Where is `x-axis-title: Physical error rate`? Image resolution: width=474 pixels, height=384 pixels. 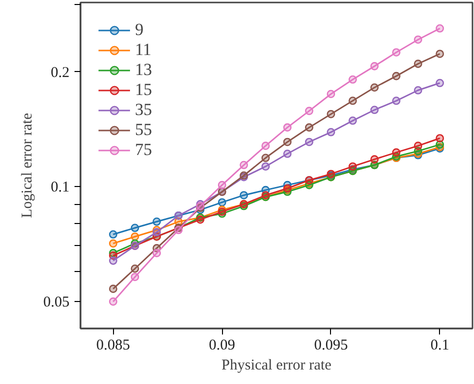
x-axis-title: Physical error rate is located at coordinates (277, 366).